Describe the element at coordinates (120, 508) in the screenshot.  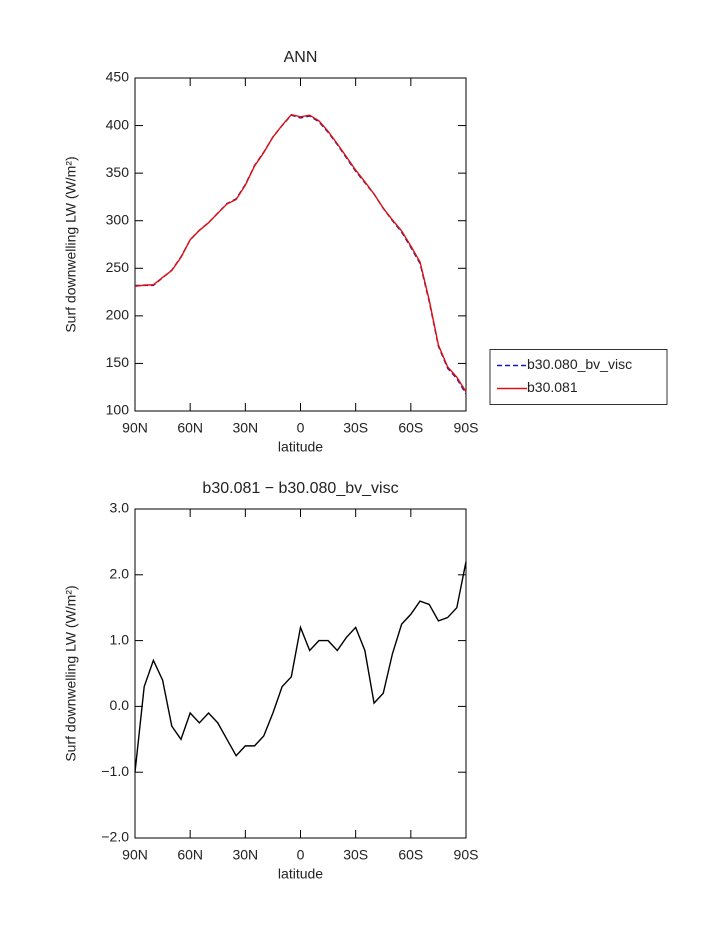
I see `y-tick-label: 3.0` at that location.